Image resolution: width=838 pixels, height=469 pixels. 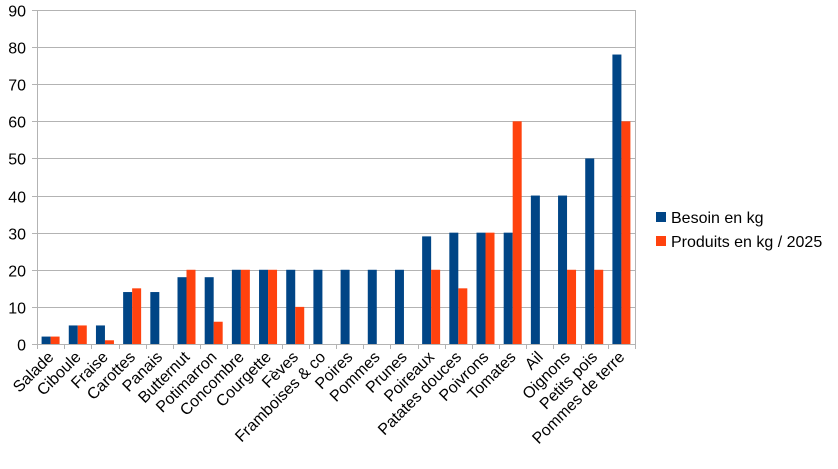 I want to click on y-tick-label-0: 0, so click(x=21, y=346).